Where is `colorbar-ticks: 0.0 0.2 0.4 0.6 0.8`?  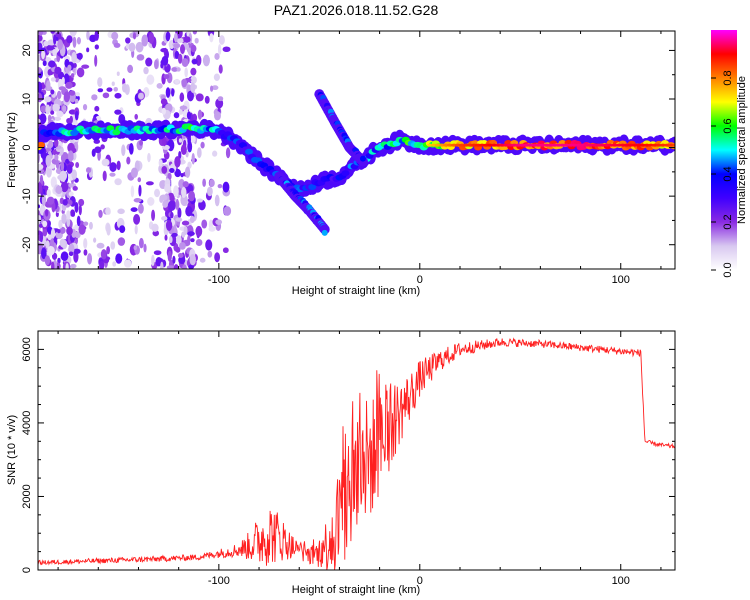
colorbar-ticks: 0.0 0.2 0.4 0.6 0.8 is located at coordinates (722, 174).